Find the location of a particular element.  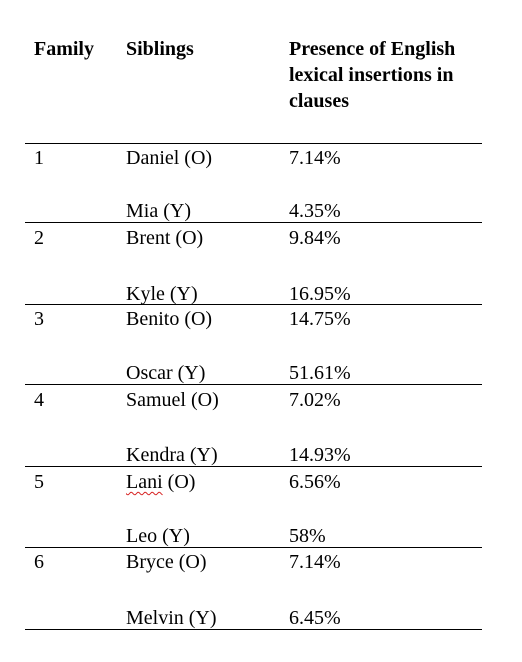

insertion-percent: 14.75% is located at coordinates (320, 319).